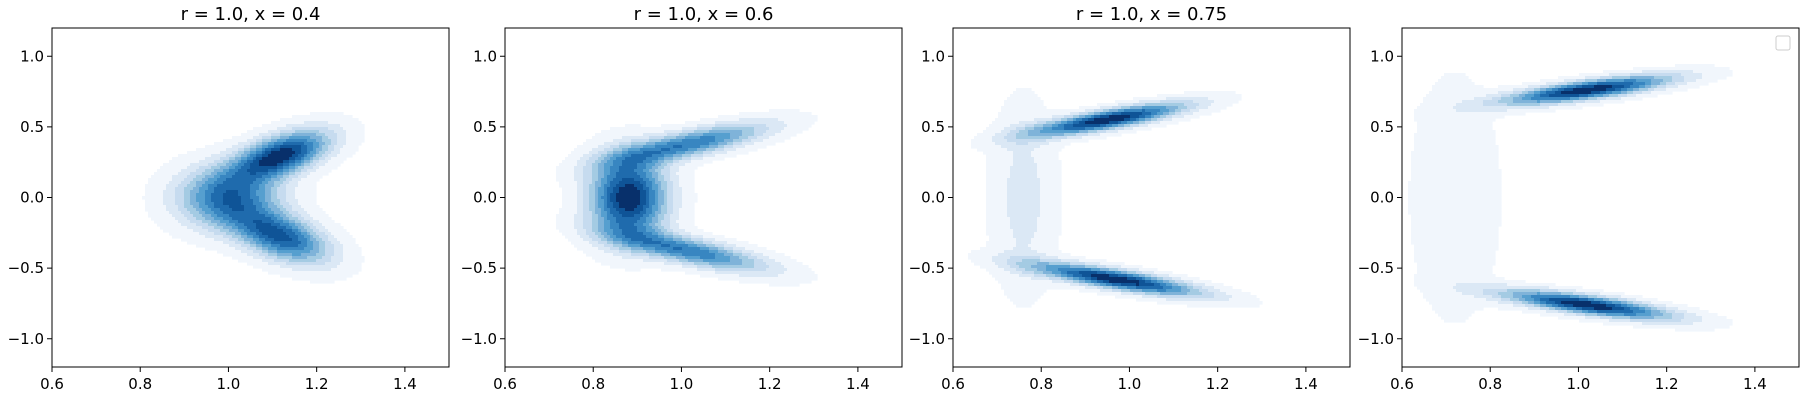 This screenshot has height=400, width=1800. I want to click on legend-box, so click(1783, 43).